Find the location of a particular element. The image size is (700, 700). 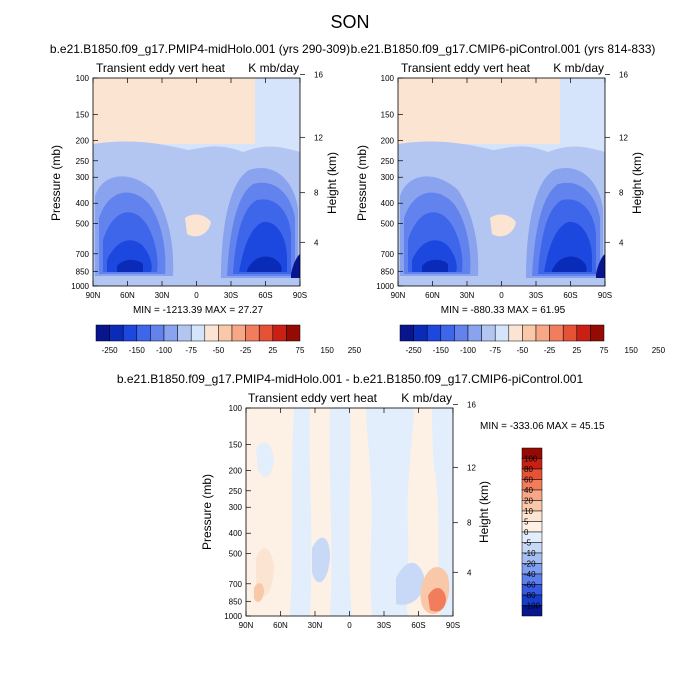

y-tick-label: 400 is located at coordinates (83, 203).